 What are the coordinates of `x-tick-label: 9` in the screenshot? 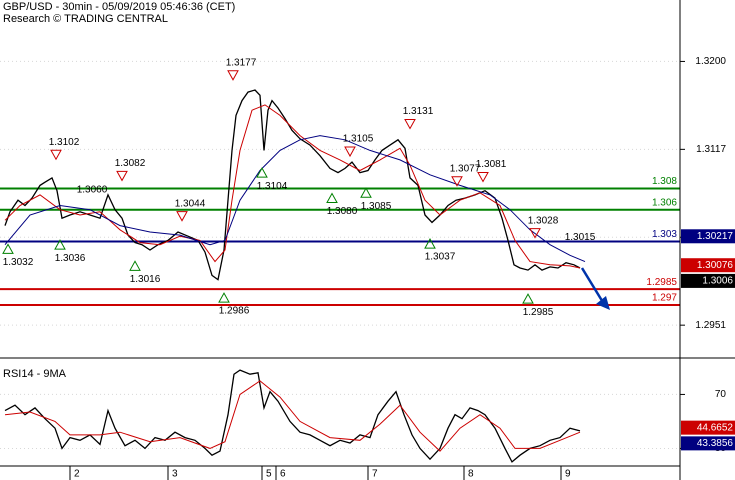 It's located at (568, 474).